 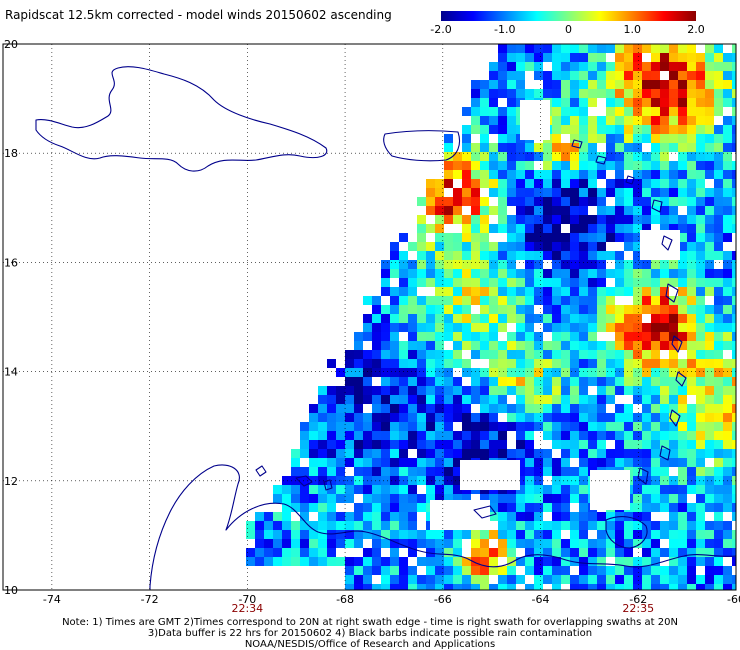 I want to click on longitude-tick-label: -70, so click(x=247, y=599).